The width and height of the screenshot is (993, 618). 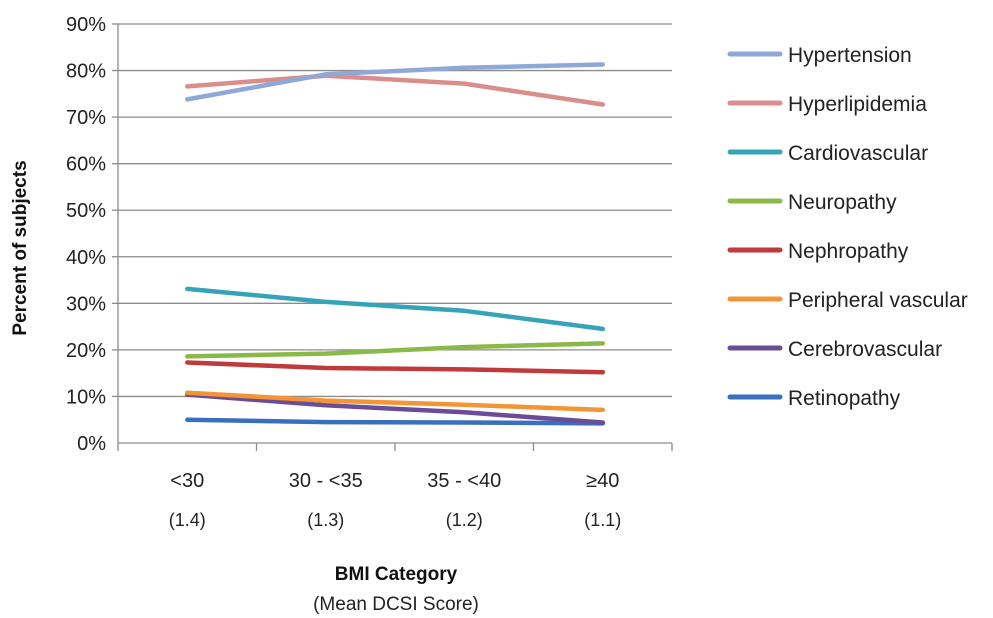 What do you see at coordinates (602, 481) in the screenshot?
I see `x-tick-label: ≥40` at bounding box center [602, 481].